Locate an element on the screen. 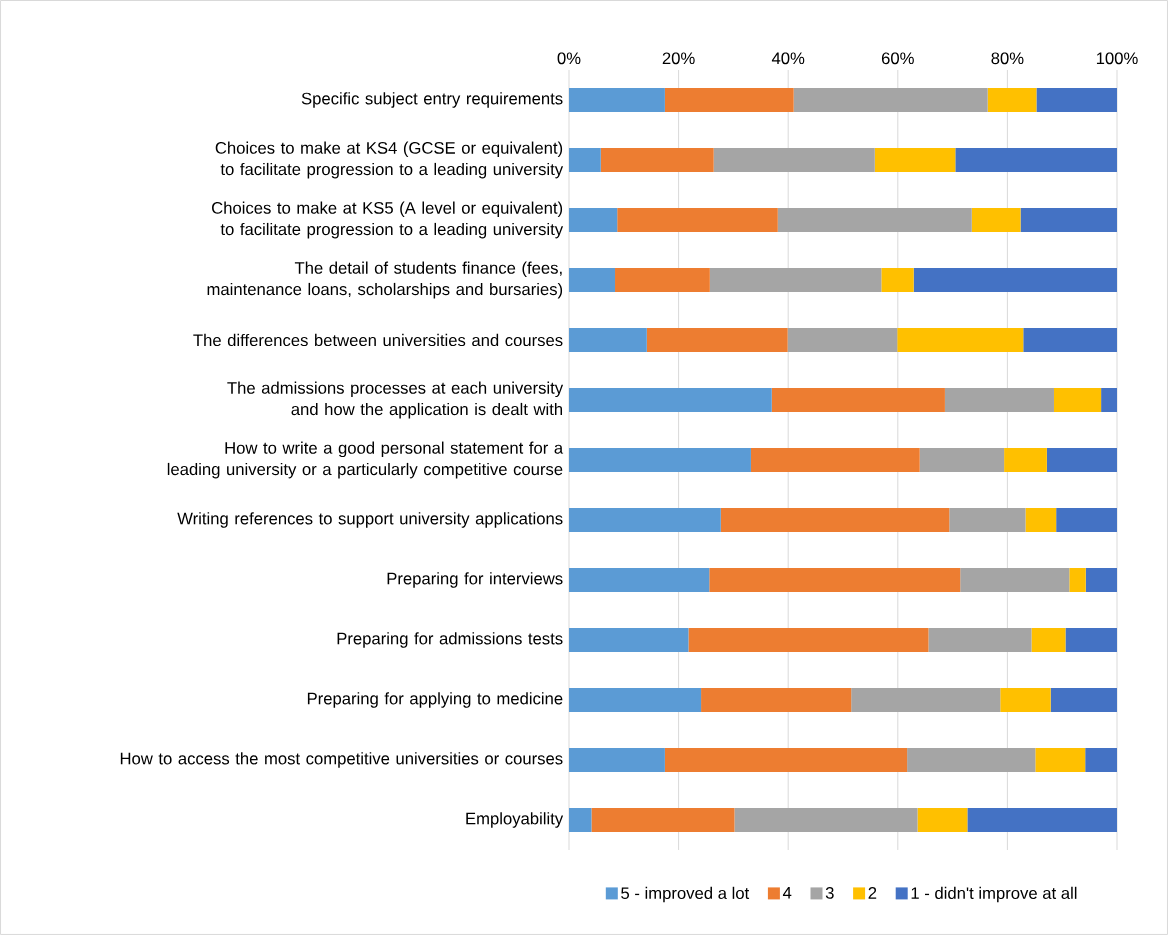 The image size is (1168, 935). y-tick-label: Preparing for admissions tests is located at coordinates (450, 640).